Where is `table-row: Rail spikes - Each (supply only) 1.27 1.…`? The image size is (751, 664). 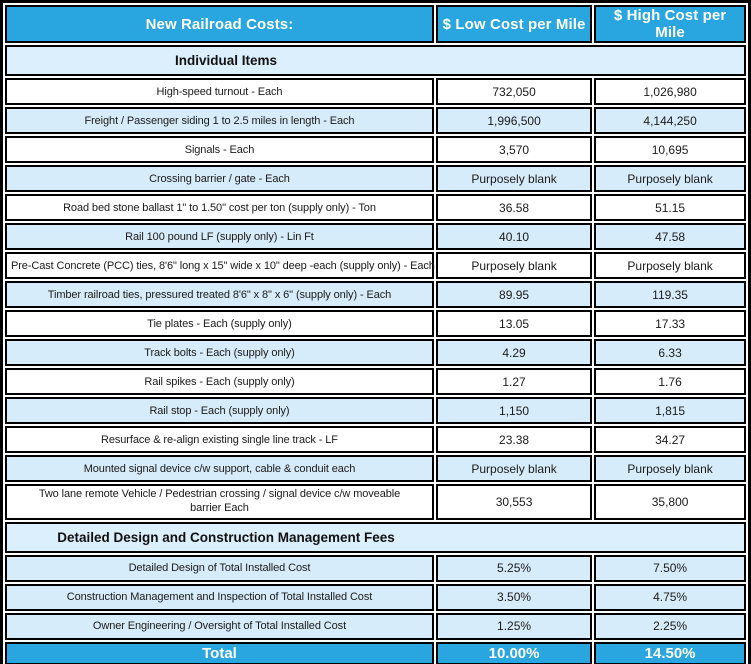 table-row: Rail spikes - Each (supply only) 1.27 1.… is located at coordinates (375, 381).